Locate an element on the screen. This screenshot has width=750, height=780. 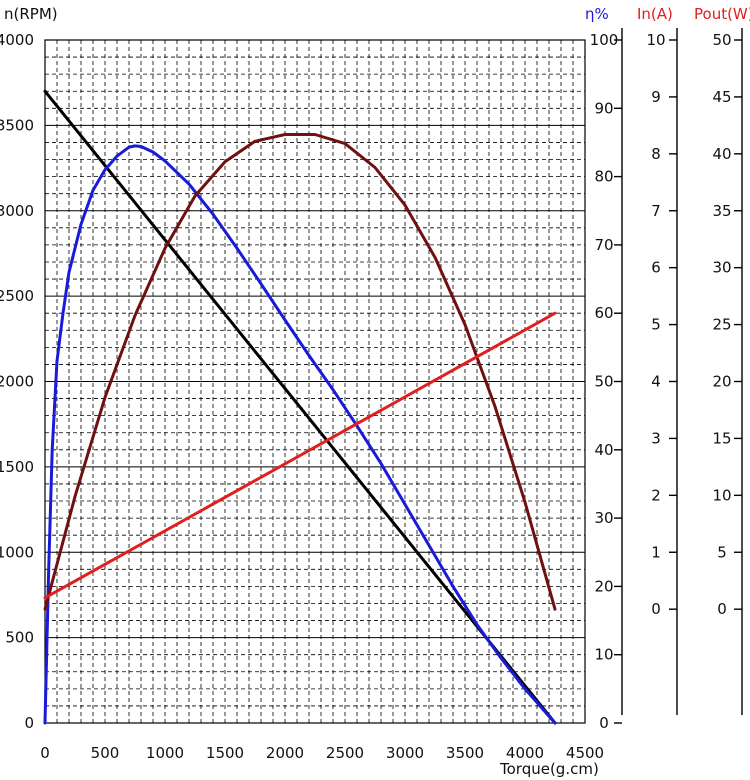
current-tick-label: 2 is located at coordinates (656, 495).